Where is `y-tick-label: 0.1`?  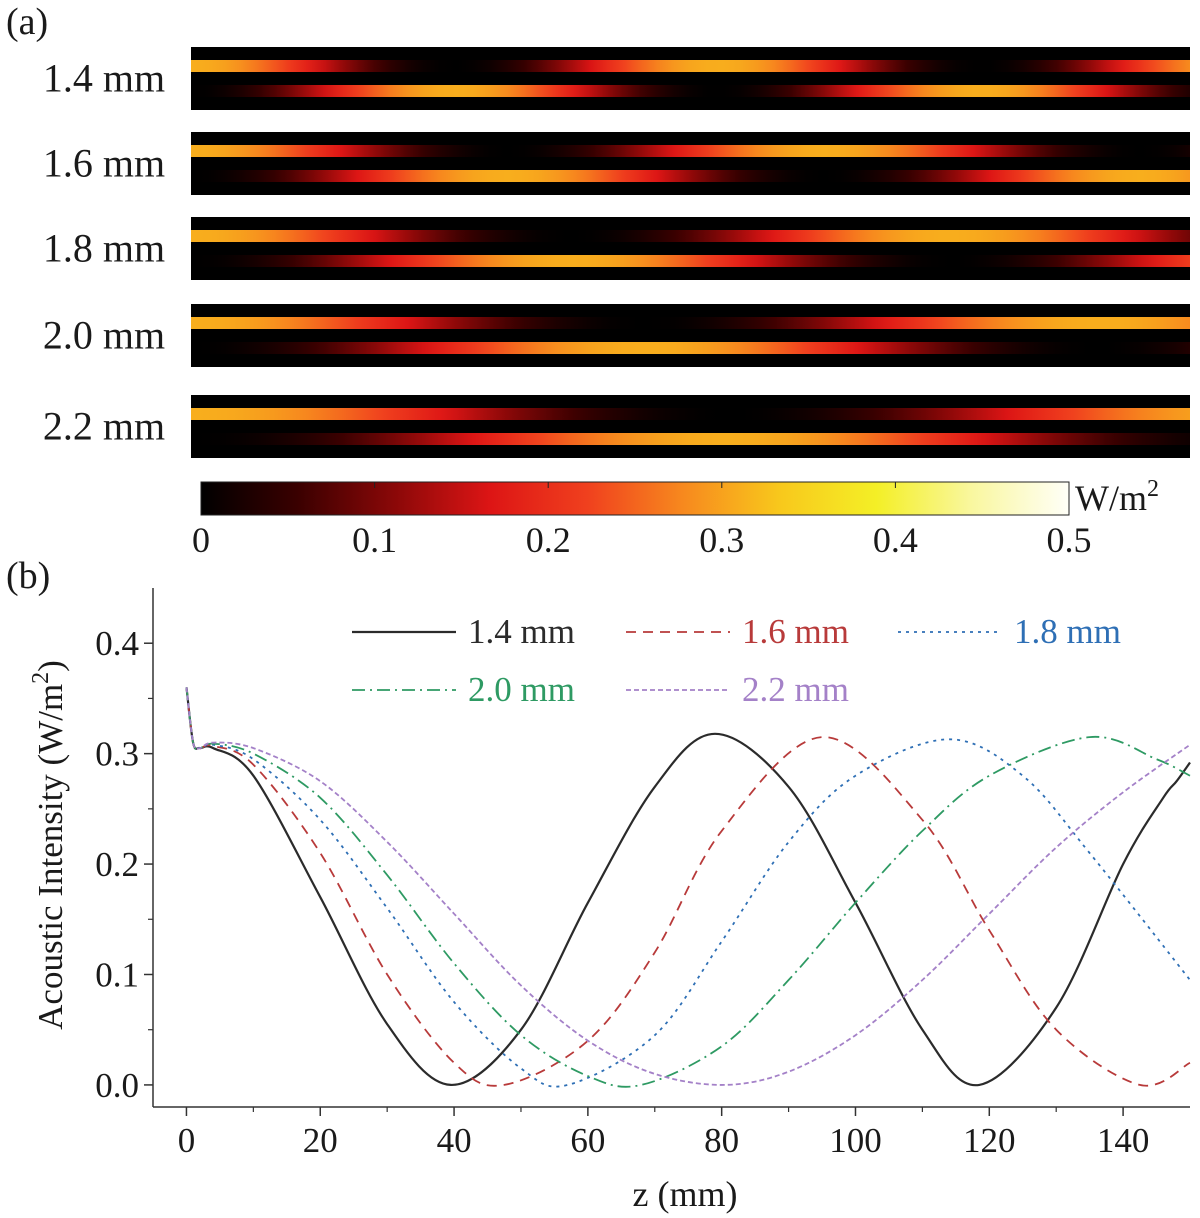 y-tick-label: 0.1 is located at coordinates (117, 974).